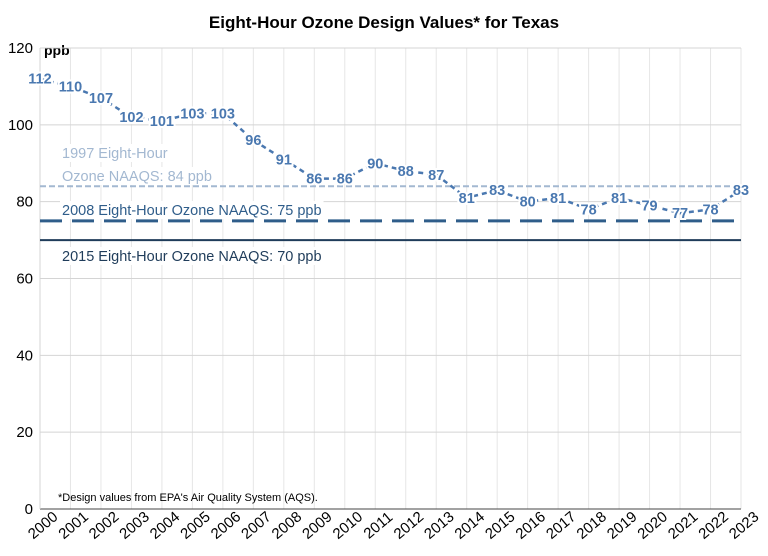 The width and height of the screenshot is (768, 556). I want to click on x-tick-label: 2020, so click(652, 525).